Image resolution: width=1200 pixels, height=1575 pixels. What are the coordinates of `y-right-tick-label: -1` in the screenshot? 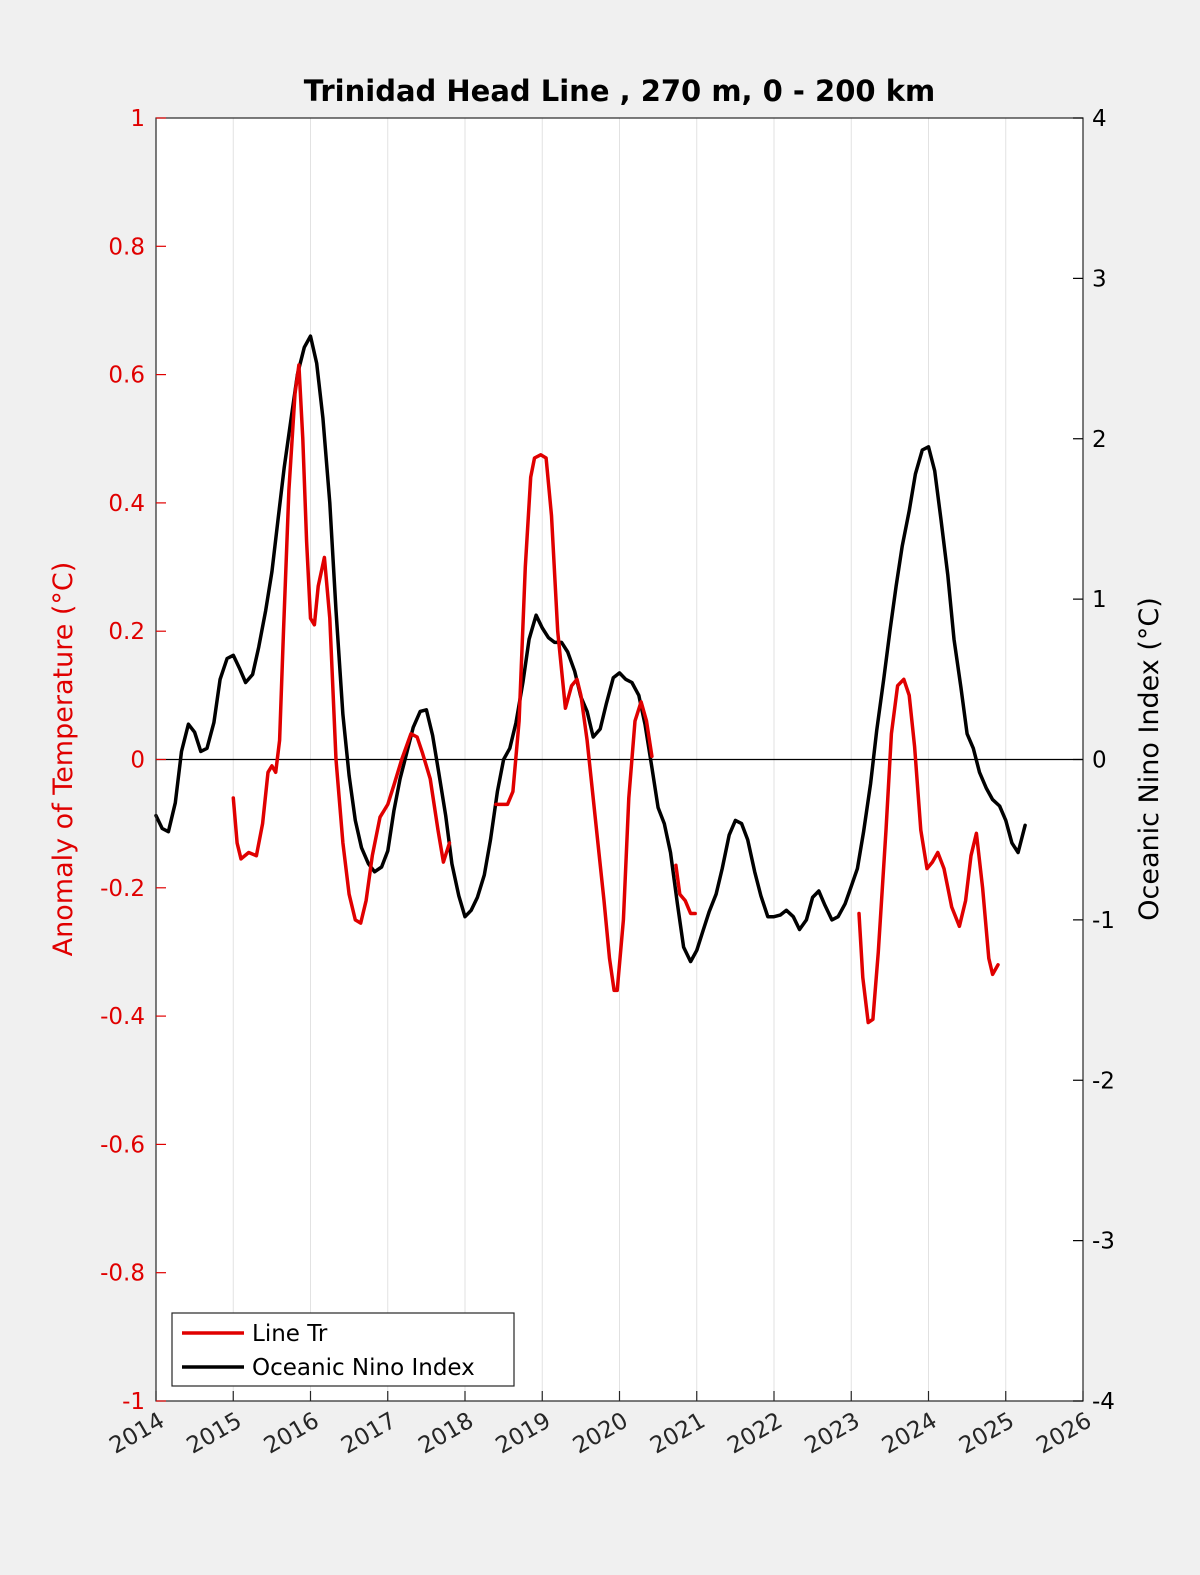 It's located at (1103, 921).